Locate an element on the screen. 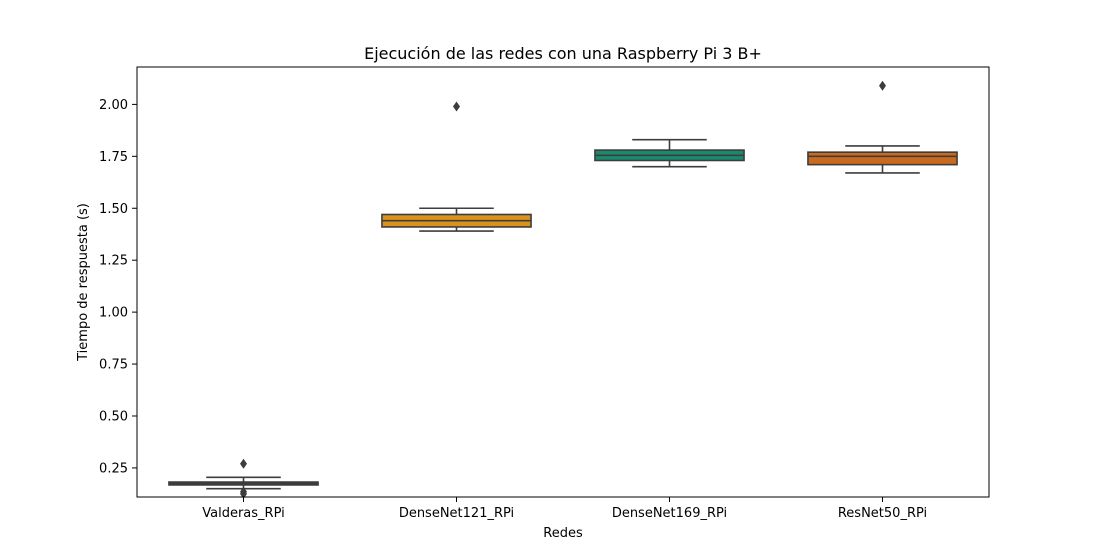  box-rect is located at coordinates (882, 158).